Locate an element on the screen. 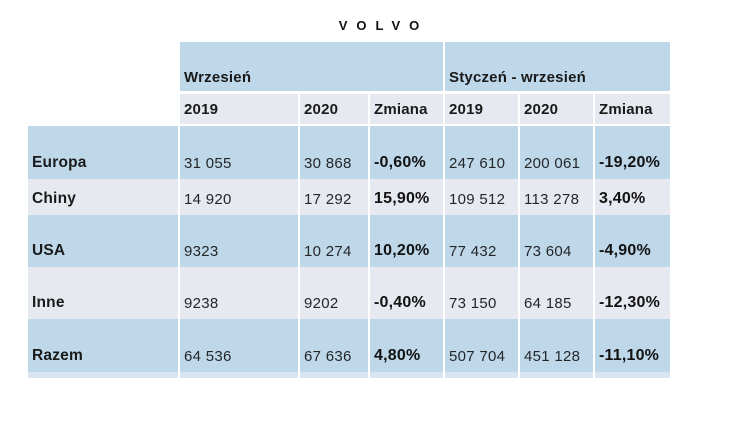 The width and height of the screenshot is (750, 422). subheader-ytd-2020: 2020 is located at coordinates (557, 109).